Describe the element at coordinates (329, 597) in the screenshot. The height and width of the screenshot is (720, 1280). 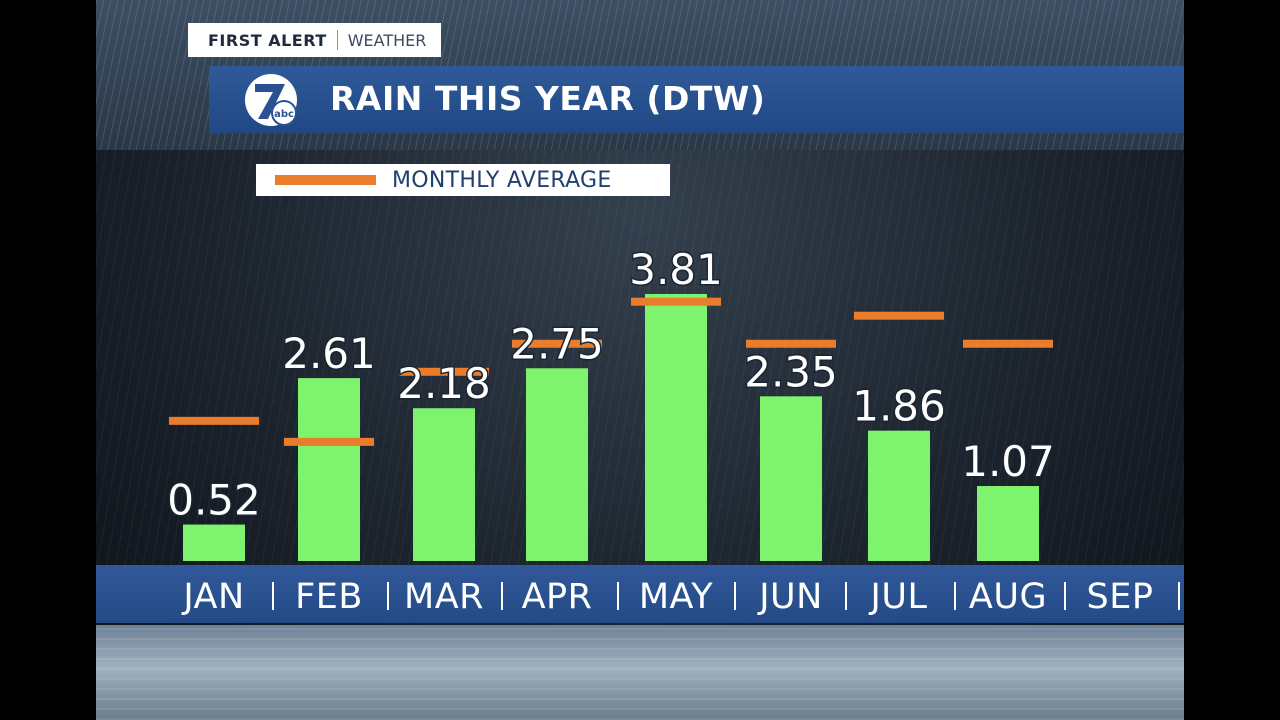
I see `tick-label-feb: FEB` at that location.